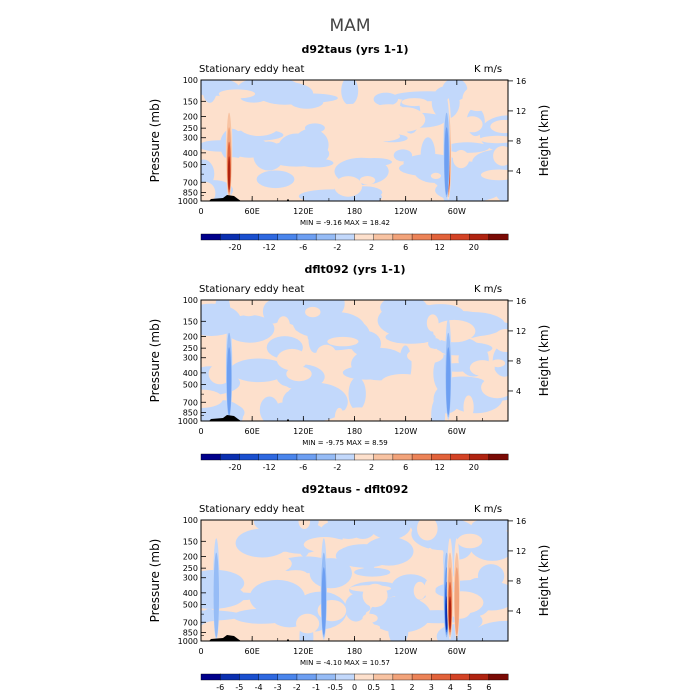 The height and width of the screenshot is (700, 700). I want to click on x-tick-label: 60E, so click(252, 651).